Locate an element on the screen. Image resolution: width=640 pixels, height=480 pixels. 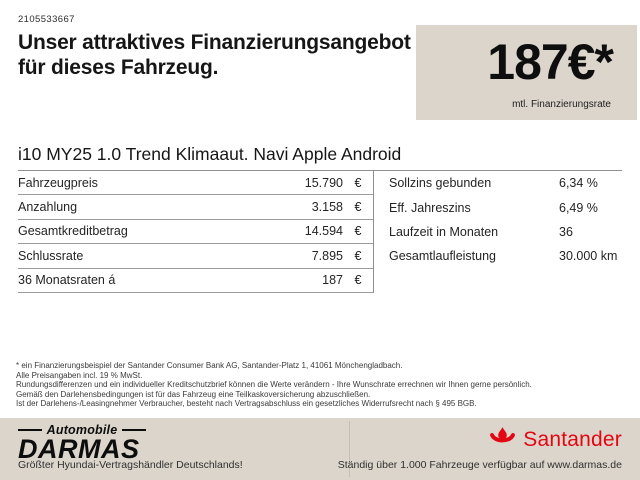
darmas-logo-subtitle: Automobile is located at coordinates (82, 430).